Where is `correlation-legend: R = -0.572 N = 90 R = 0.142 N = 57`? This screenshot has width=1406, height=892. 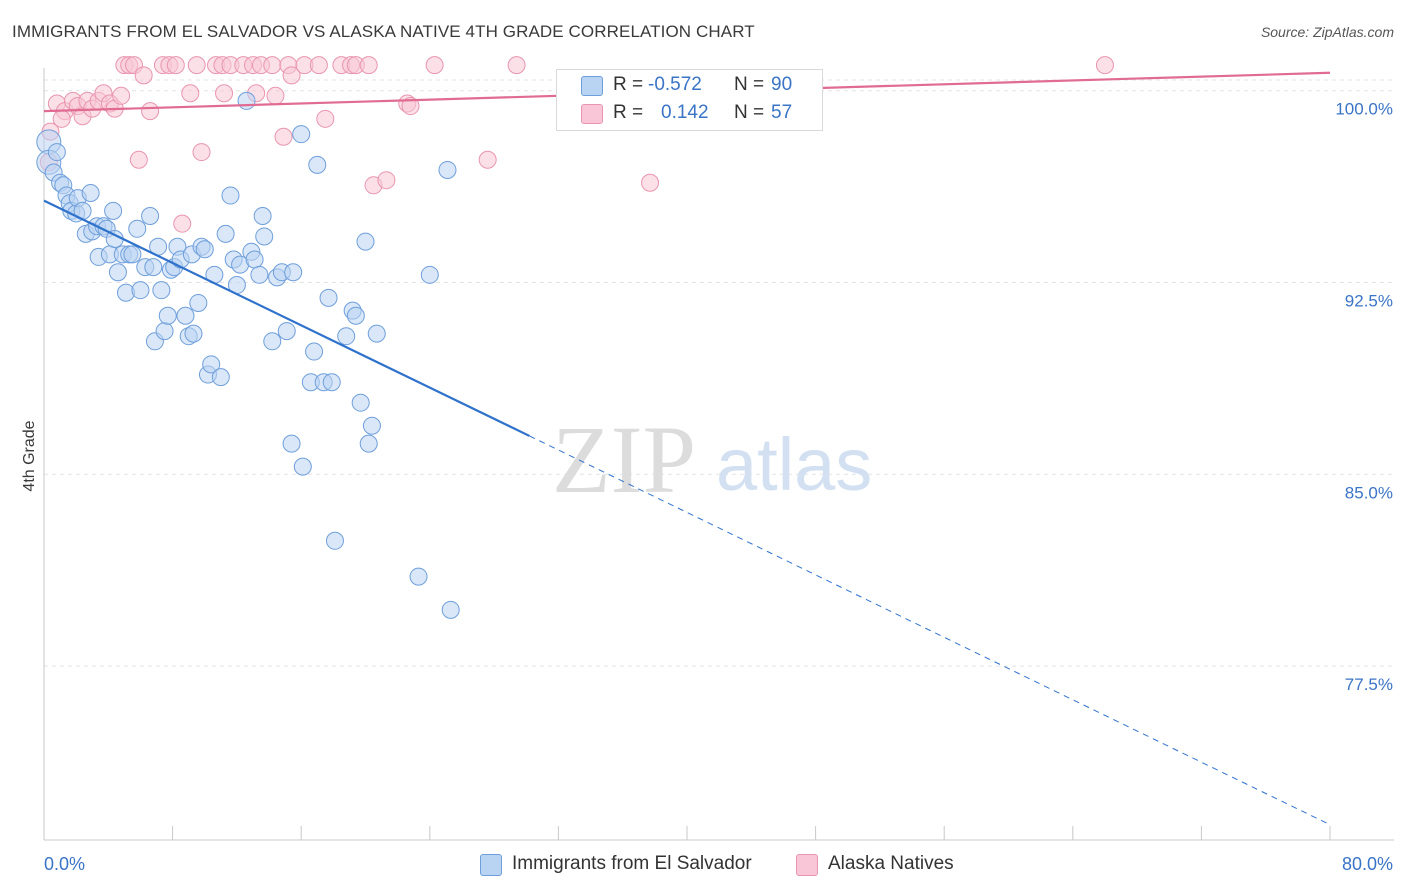 correlation-legend: R = -0.572 N = 90 R = 0.142 N = 57 is located at coordinates (689, 100).